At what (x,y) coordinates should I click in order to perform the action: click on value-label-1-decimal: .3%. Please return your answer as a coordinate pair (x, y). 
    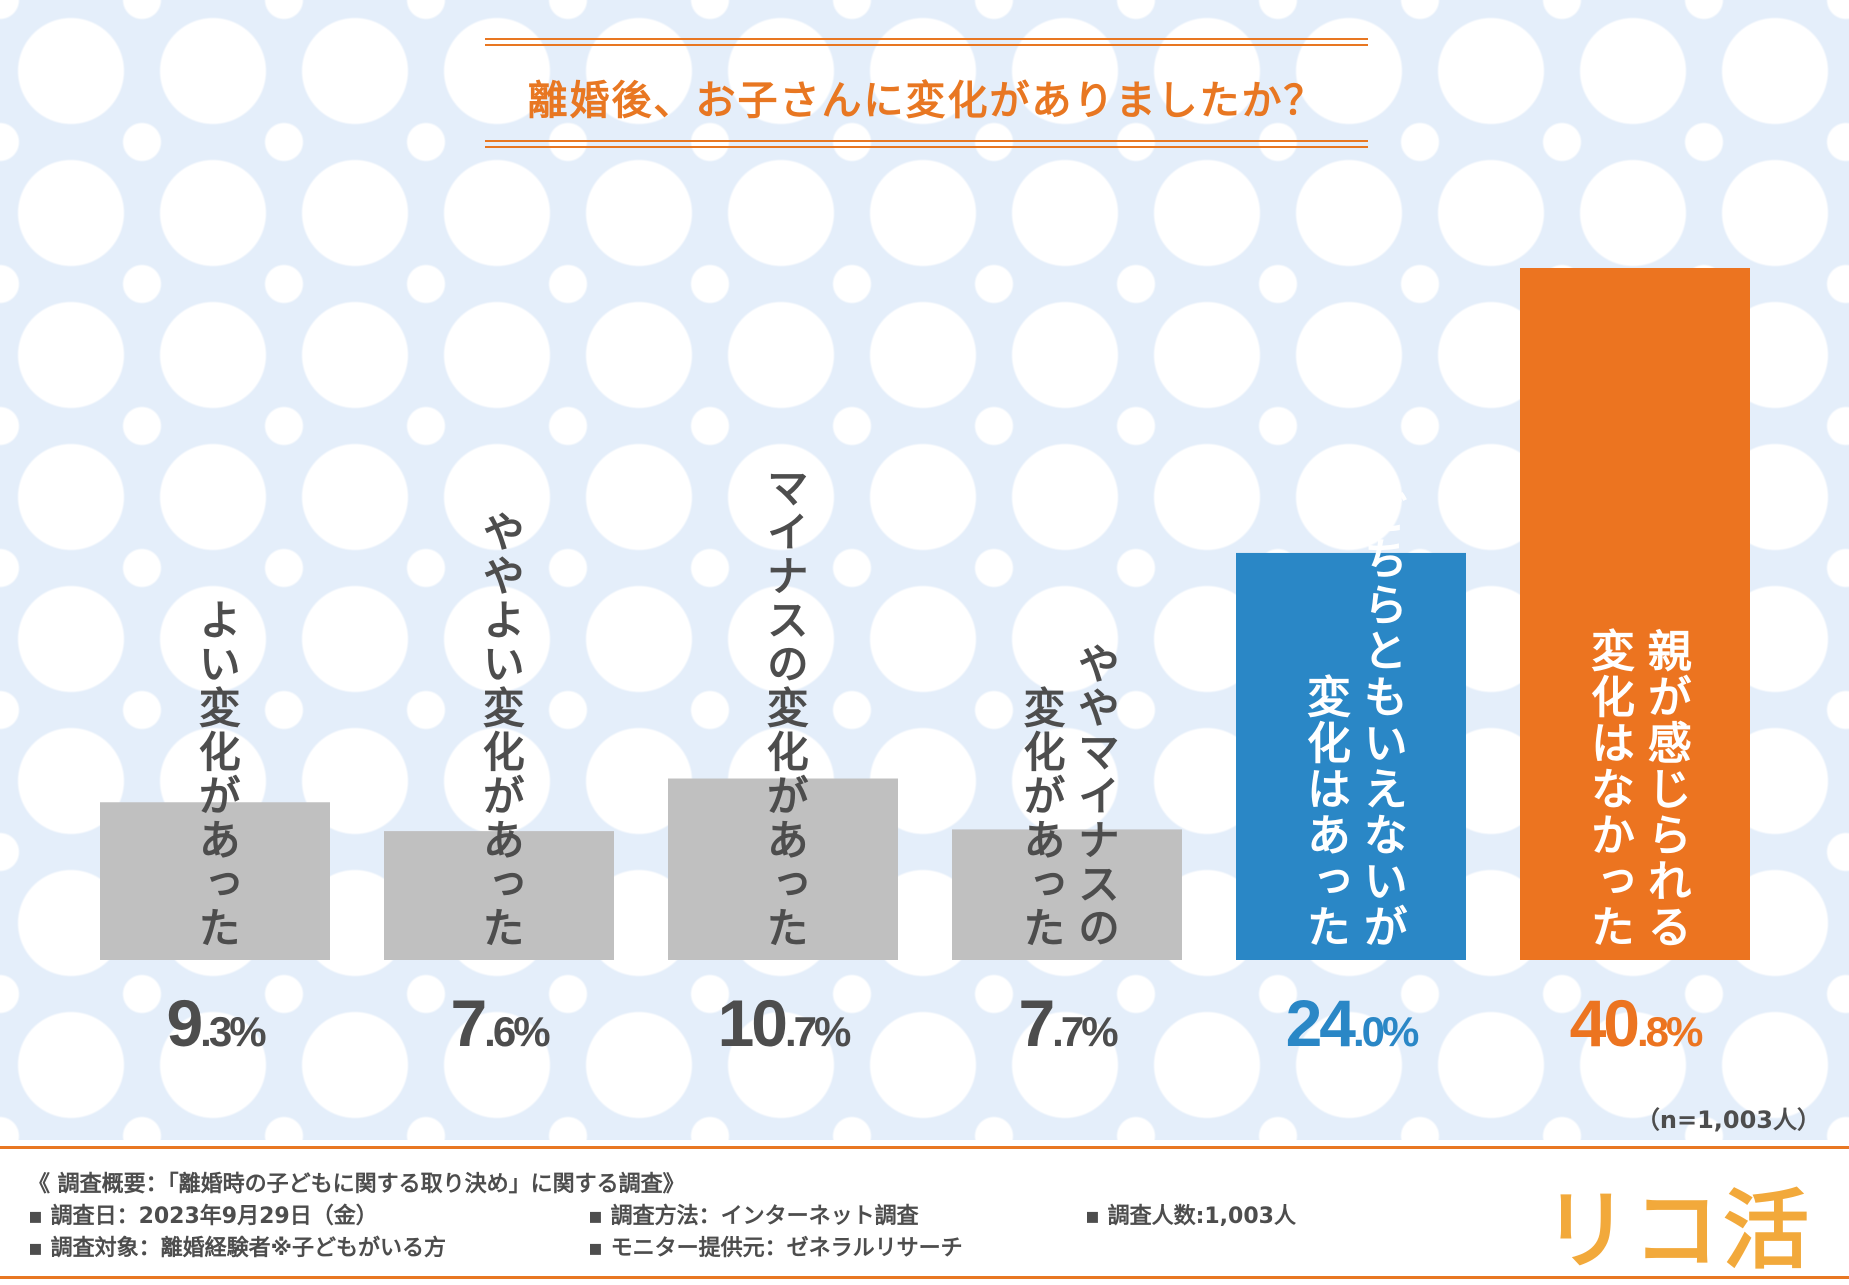
    Looking at the image, I should click on (233, 1031).